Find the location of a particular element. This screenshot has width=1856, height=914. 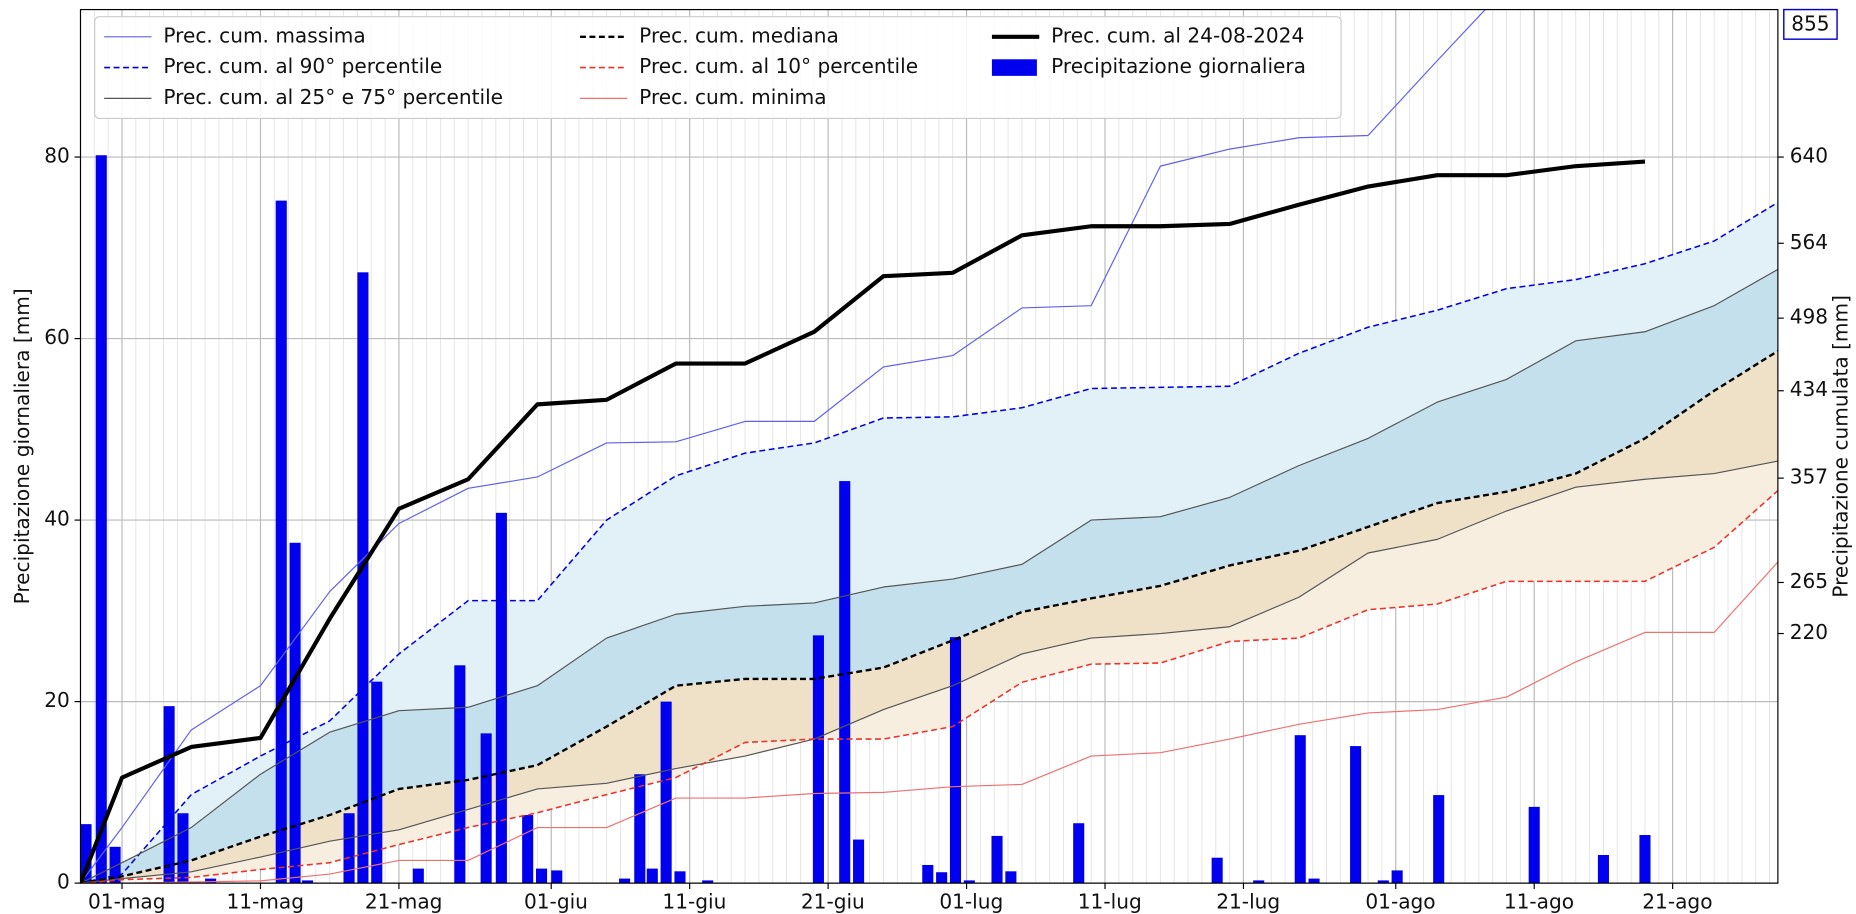

y-axis-label: Precipitazione giornaliera [mm] is located at coordinates (22, 446).